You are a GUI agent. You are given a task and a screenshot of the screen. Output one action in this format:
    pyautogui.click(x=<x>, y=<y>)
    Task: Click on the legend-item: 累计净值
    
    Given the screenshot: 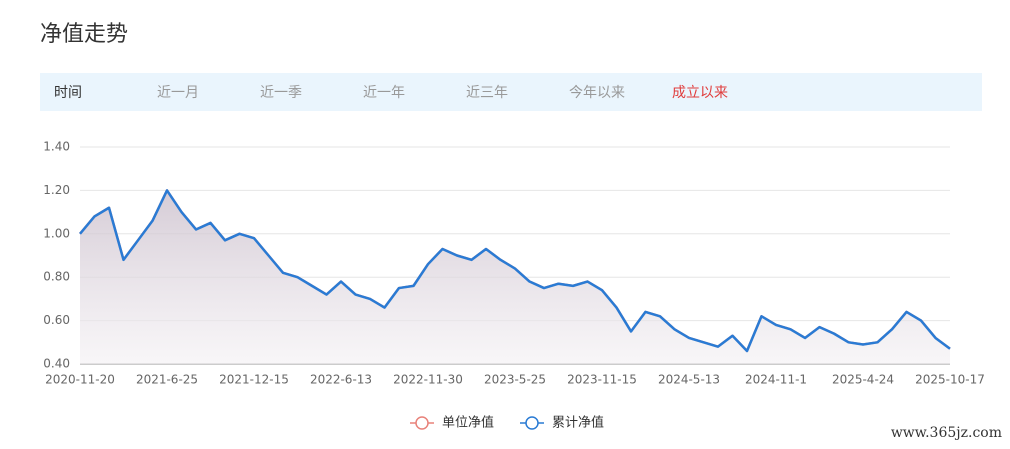 What is the action you would take?
    pyautogui.click(x=562, y=423)
    